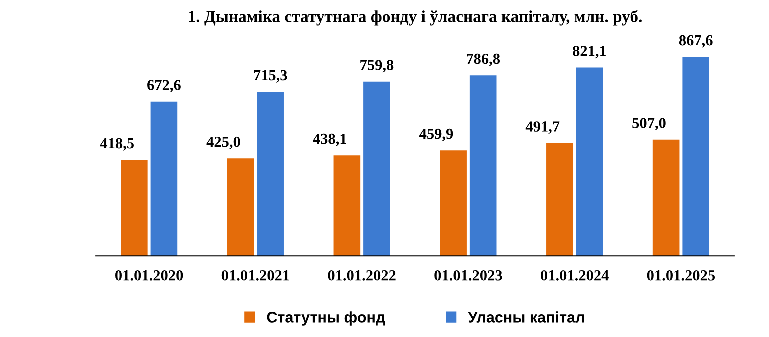 The image size is (769, 337). What do you see at coordinates (362, 275) in the screenshot?
I see `x-tick-label: 01.01.2022` at bounding box center [362, 275].